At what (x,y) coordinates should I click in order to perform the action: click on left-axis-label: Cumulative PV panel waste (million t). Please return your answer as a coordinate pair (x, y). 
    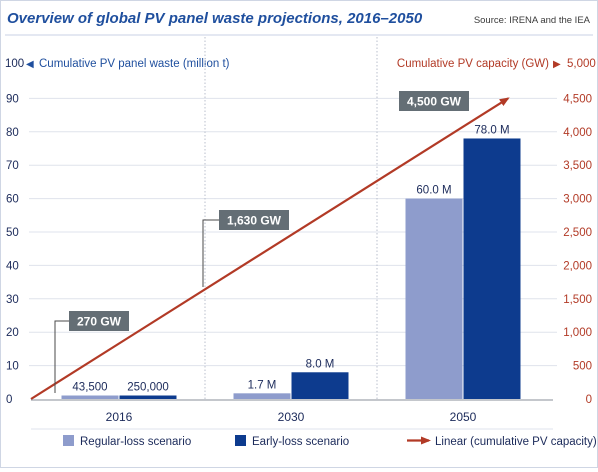
    Looking at the image, I should click on (134, 64).